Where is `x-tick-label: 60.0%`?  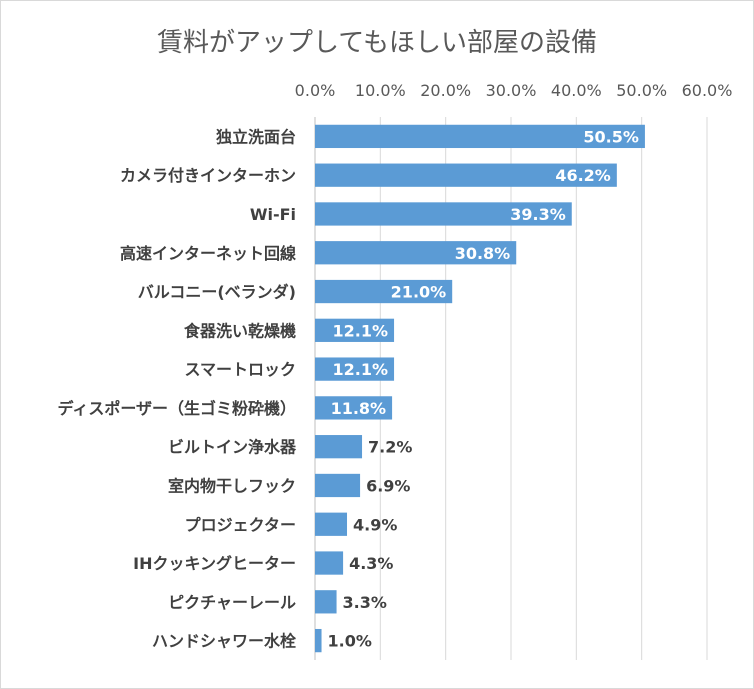
x-tick-label: 60.0% is located at coordinates (707, 90).